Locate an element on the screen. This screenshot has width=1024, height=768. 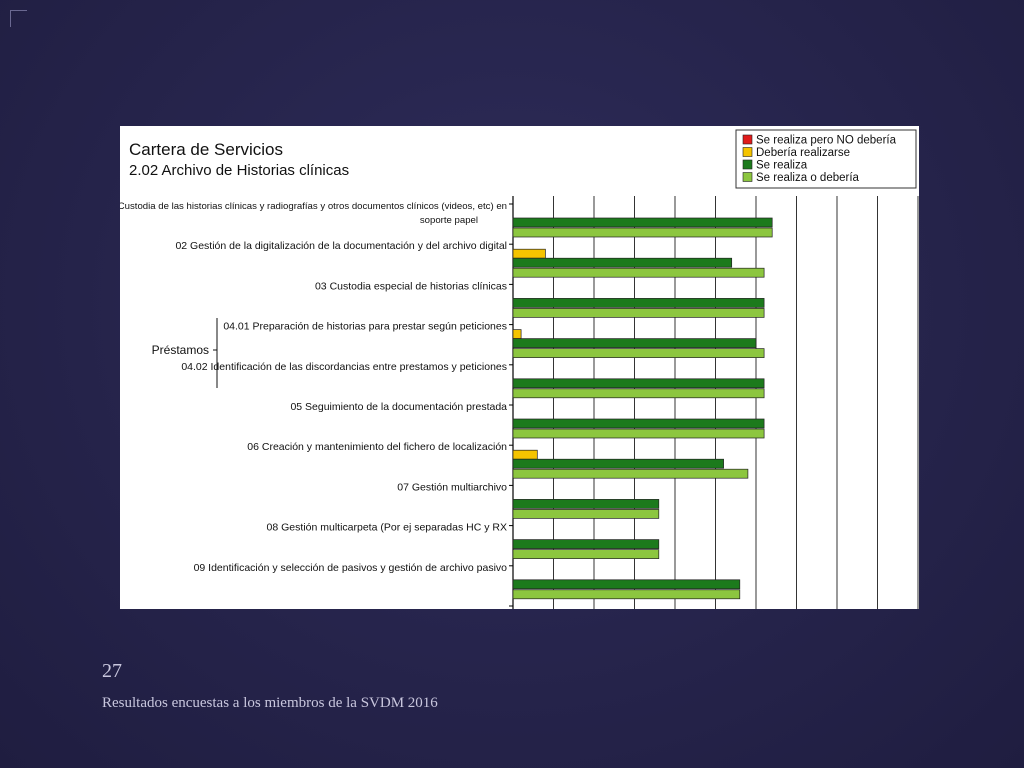
chart-subtitle: 2.02 Archivo de Historias clínicas is located at coordinates (239, 170).